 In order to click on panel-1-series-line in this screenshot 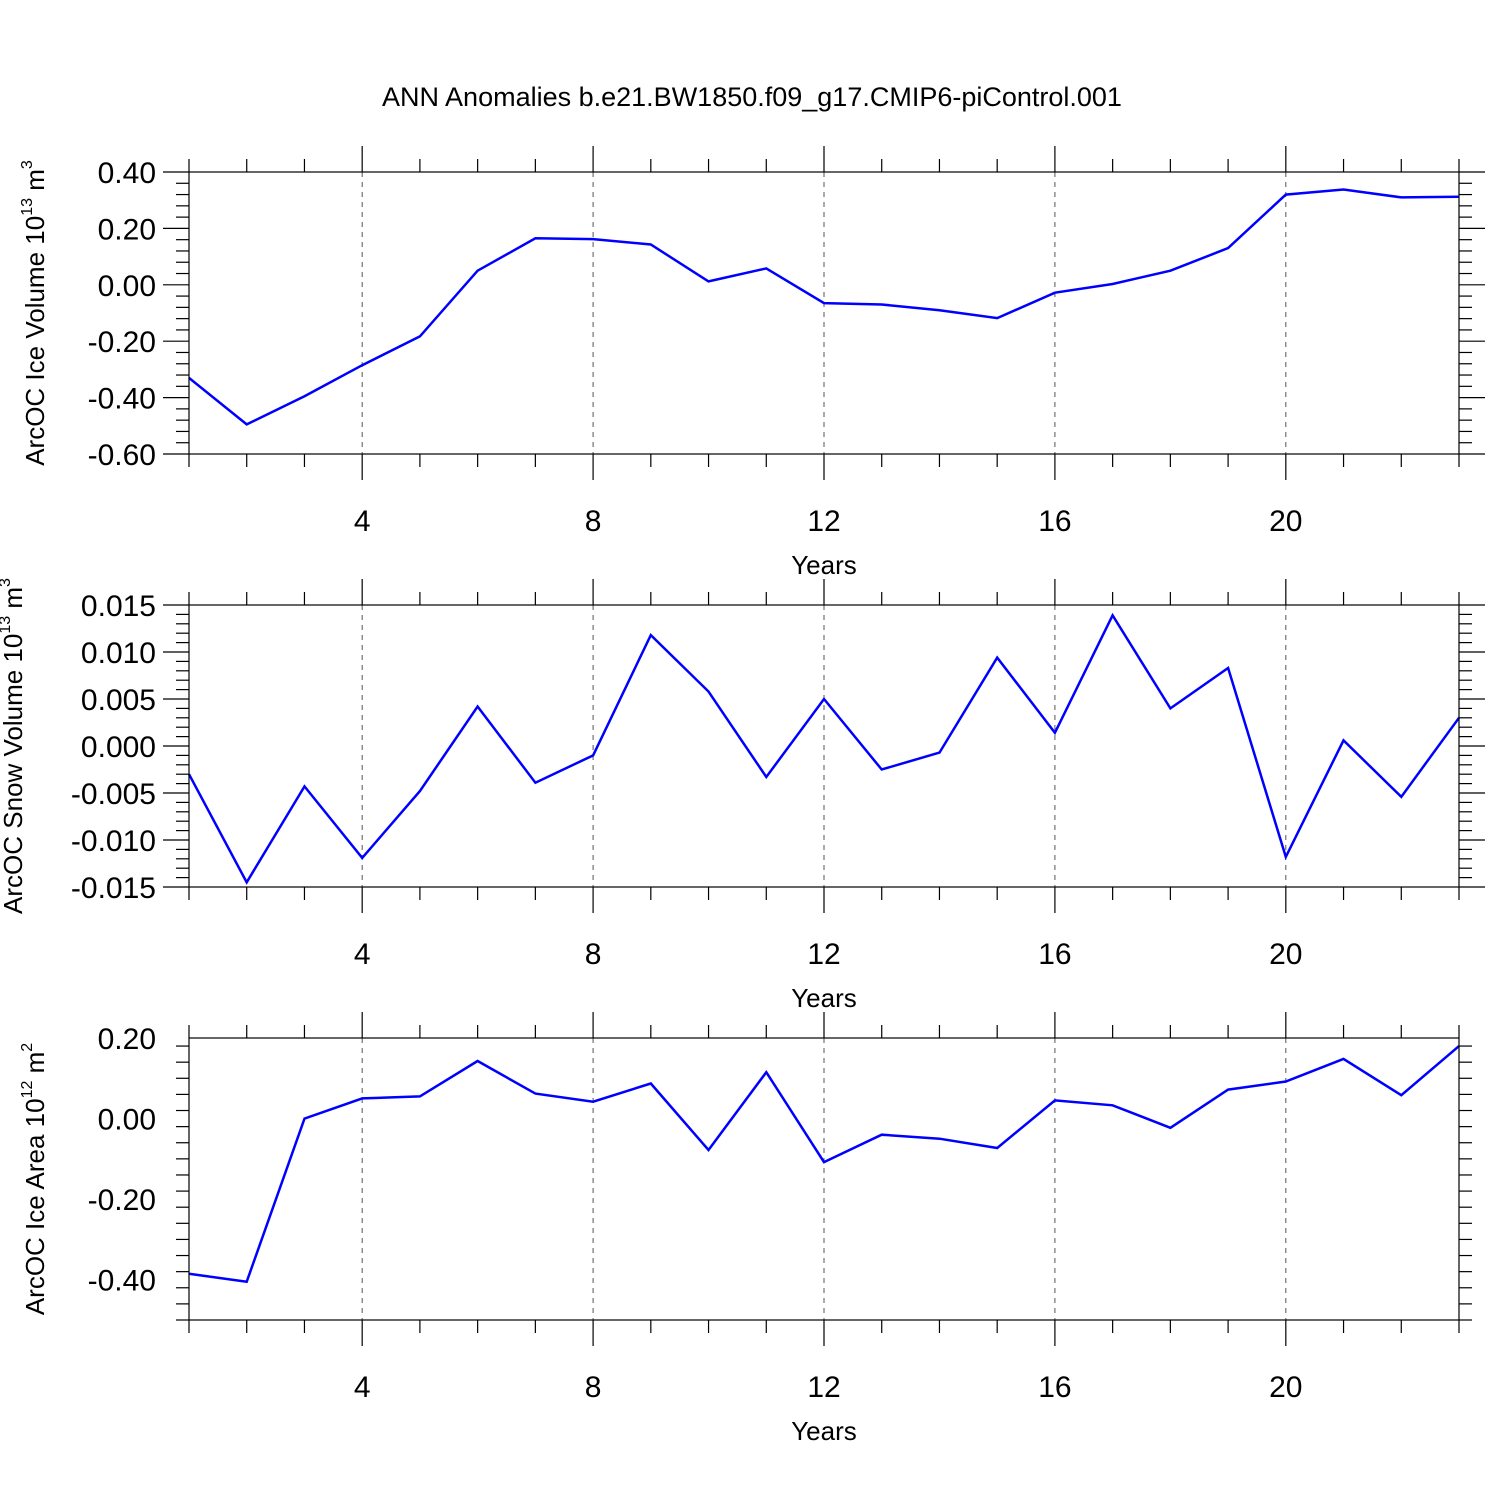, I will do `click(824, 307)`.